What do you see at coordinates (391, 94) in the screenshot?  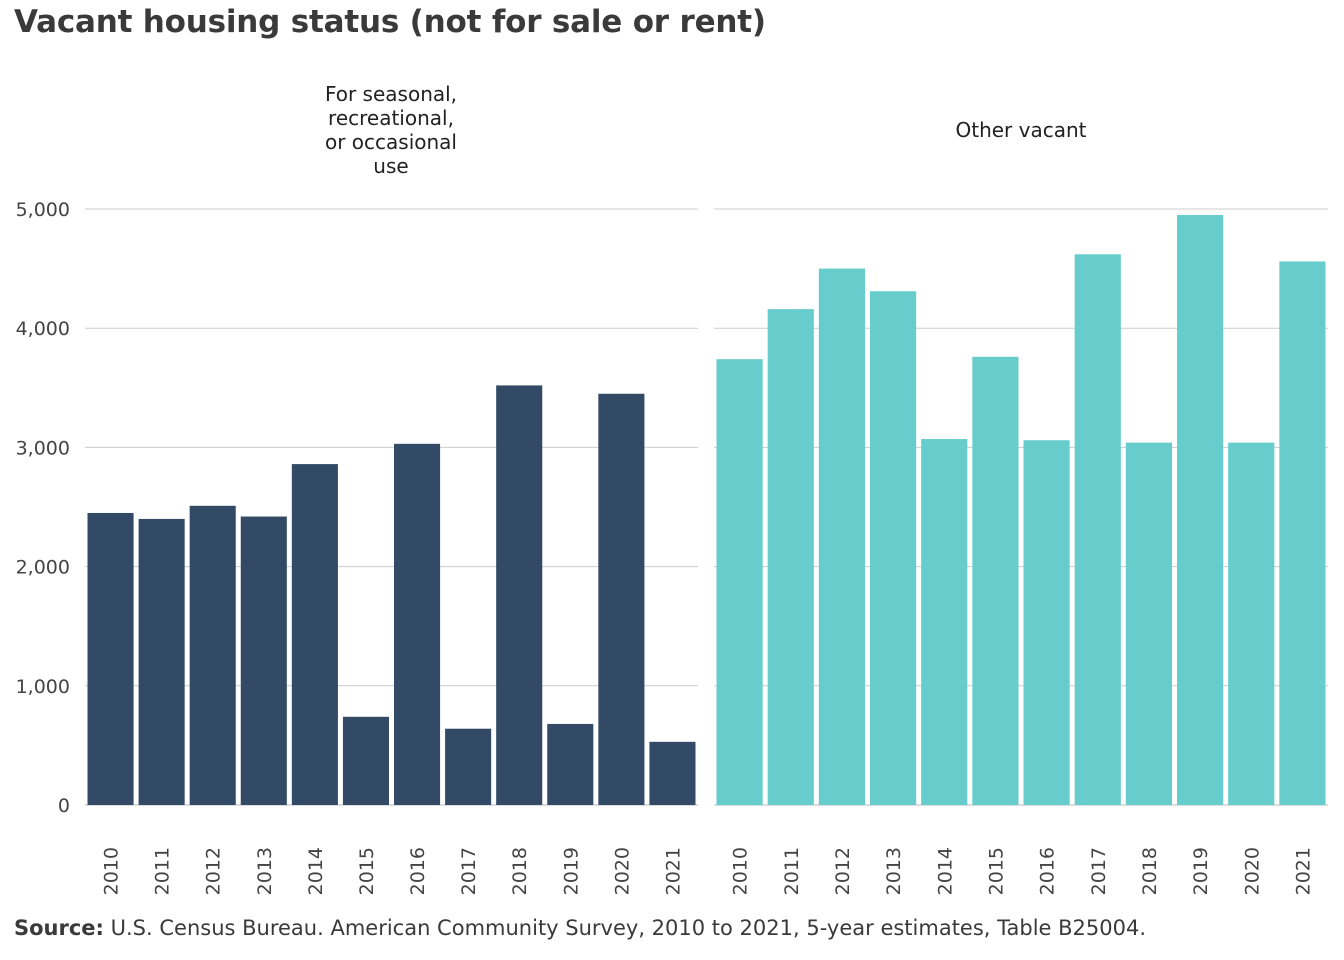 I see `panel-title: For seasonal,` at bounding box center [391, 94].